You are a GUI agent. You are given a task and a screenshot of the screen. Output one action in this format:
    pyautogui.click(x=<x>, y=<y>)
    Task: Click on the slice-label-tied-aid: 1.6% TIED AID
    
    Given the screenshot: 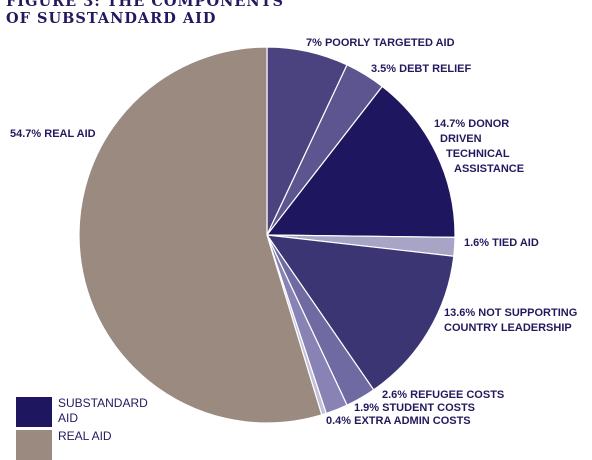 What is the action you would take?
    pyautogui.click(x=501, y=243)
    